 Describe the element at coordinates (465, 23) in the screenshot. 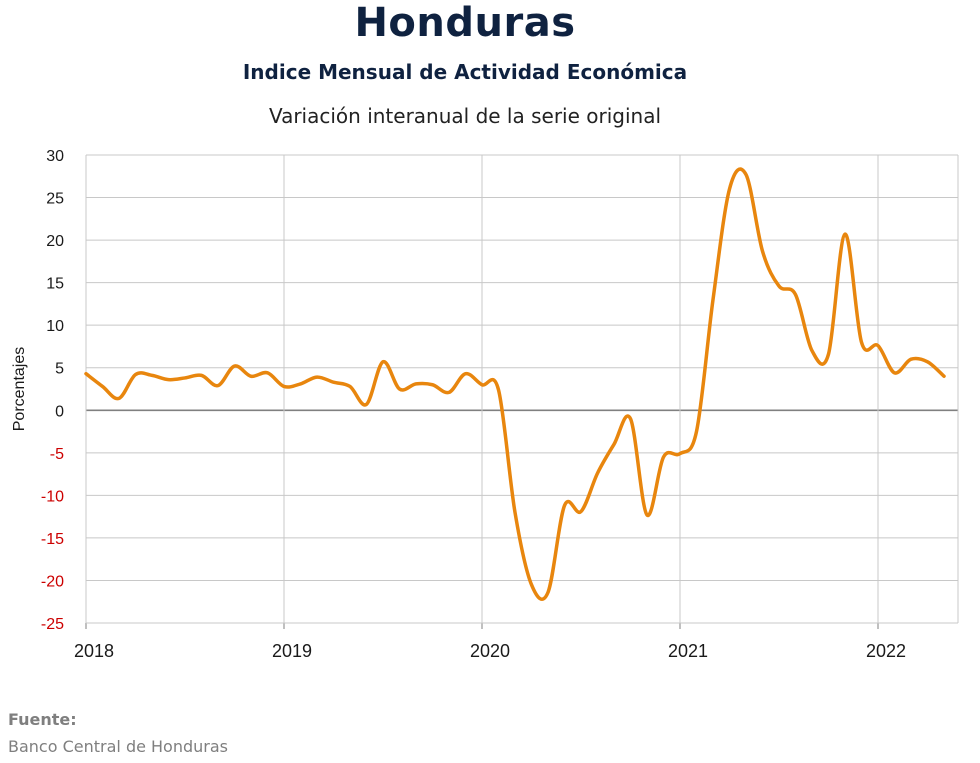

I see `chart-title: Honduras` at that location.